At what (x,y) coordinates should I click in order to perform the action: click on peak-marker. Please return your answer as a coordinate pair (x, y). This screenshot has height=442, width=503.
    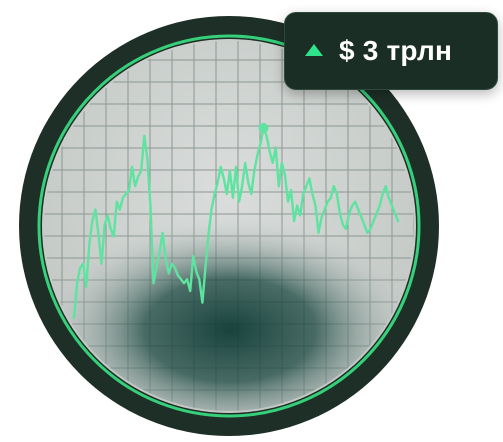
    Looking at the image, I should click on (263, 128).